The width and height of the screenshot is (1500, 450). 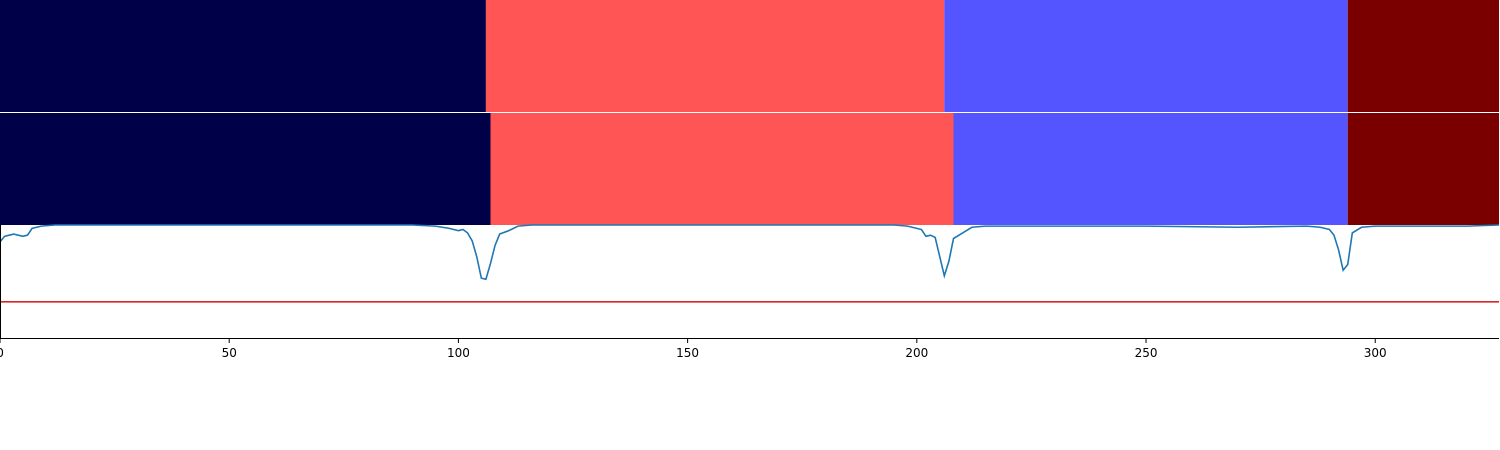 I want to click on x-tick-label: 50, so click(x=229, y=353).